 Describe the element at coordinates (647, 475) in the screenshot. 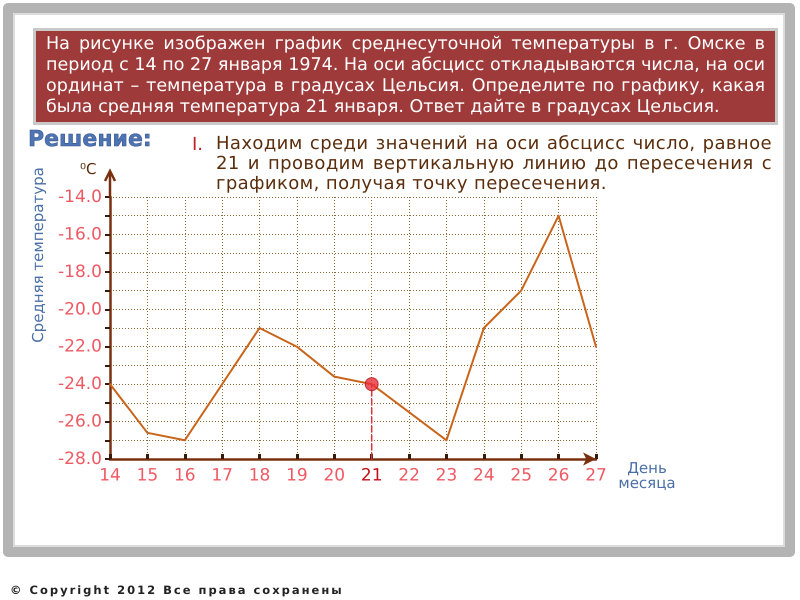

I see `x-axis-title: День месяца` at that location.